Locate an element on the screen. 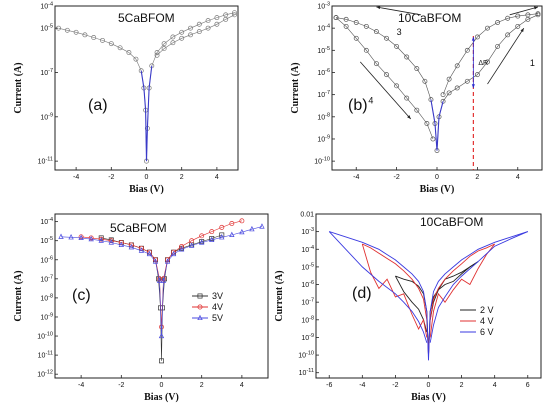 Image resolution: width=550 pixels, height=407 pixels. x-tick-label-c-2: 0 is located at coordinates (162, 385).